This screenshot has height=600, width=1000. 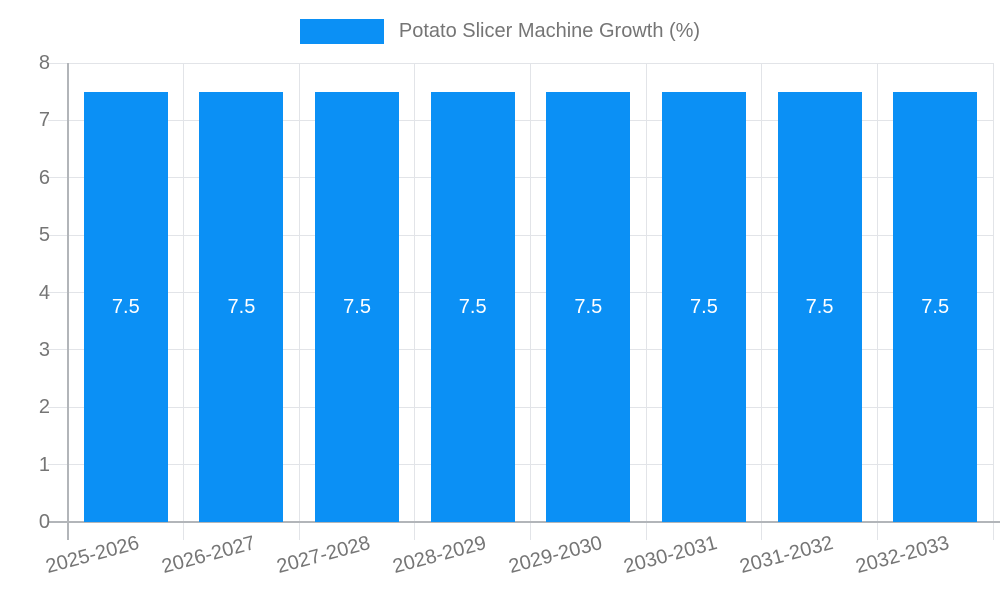 What do you see at coordinates (555, 554) in the screenshot?
I see `x-tick-label: 2029-2030` at bounding box center [555, 554].